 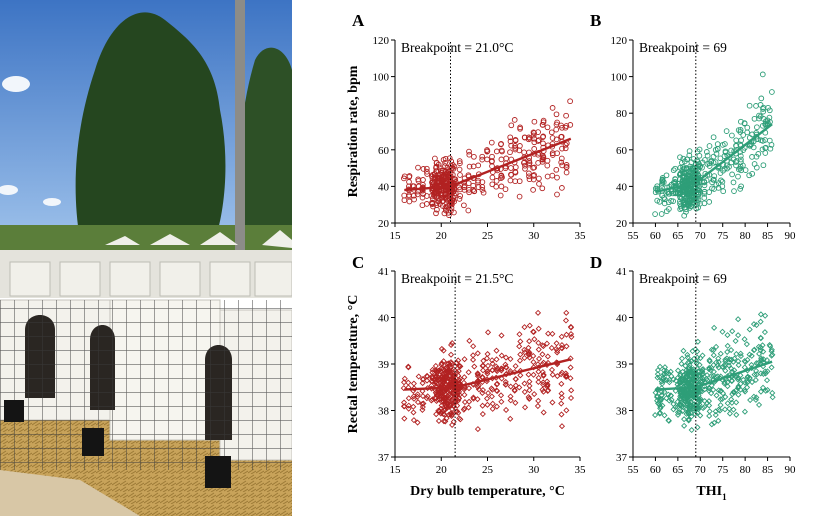 I want to click on x-tick-label: 30, so click(x=534, y=470).